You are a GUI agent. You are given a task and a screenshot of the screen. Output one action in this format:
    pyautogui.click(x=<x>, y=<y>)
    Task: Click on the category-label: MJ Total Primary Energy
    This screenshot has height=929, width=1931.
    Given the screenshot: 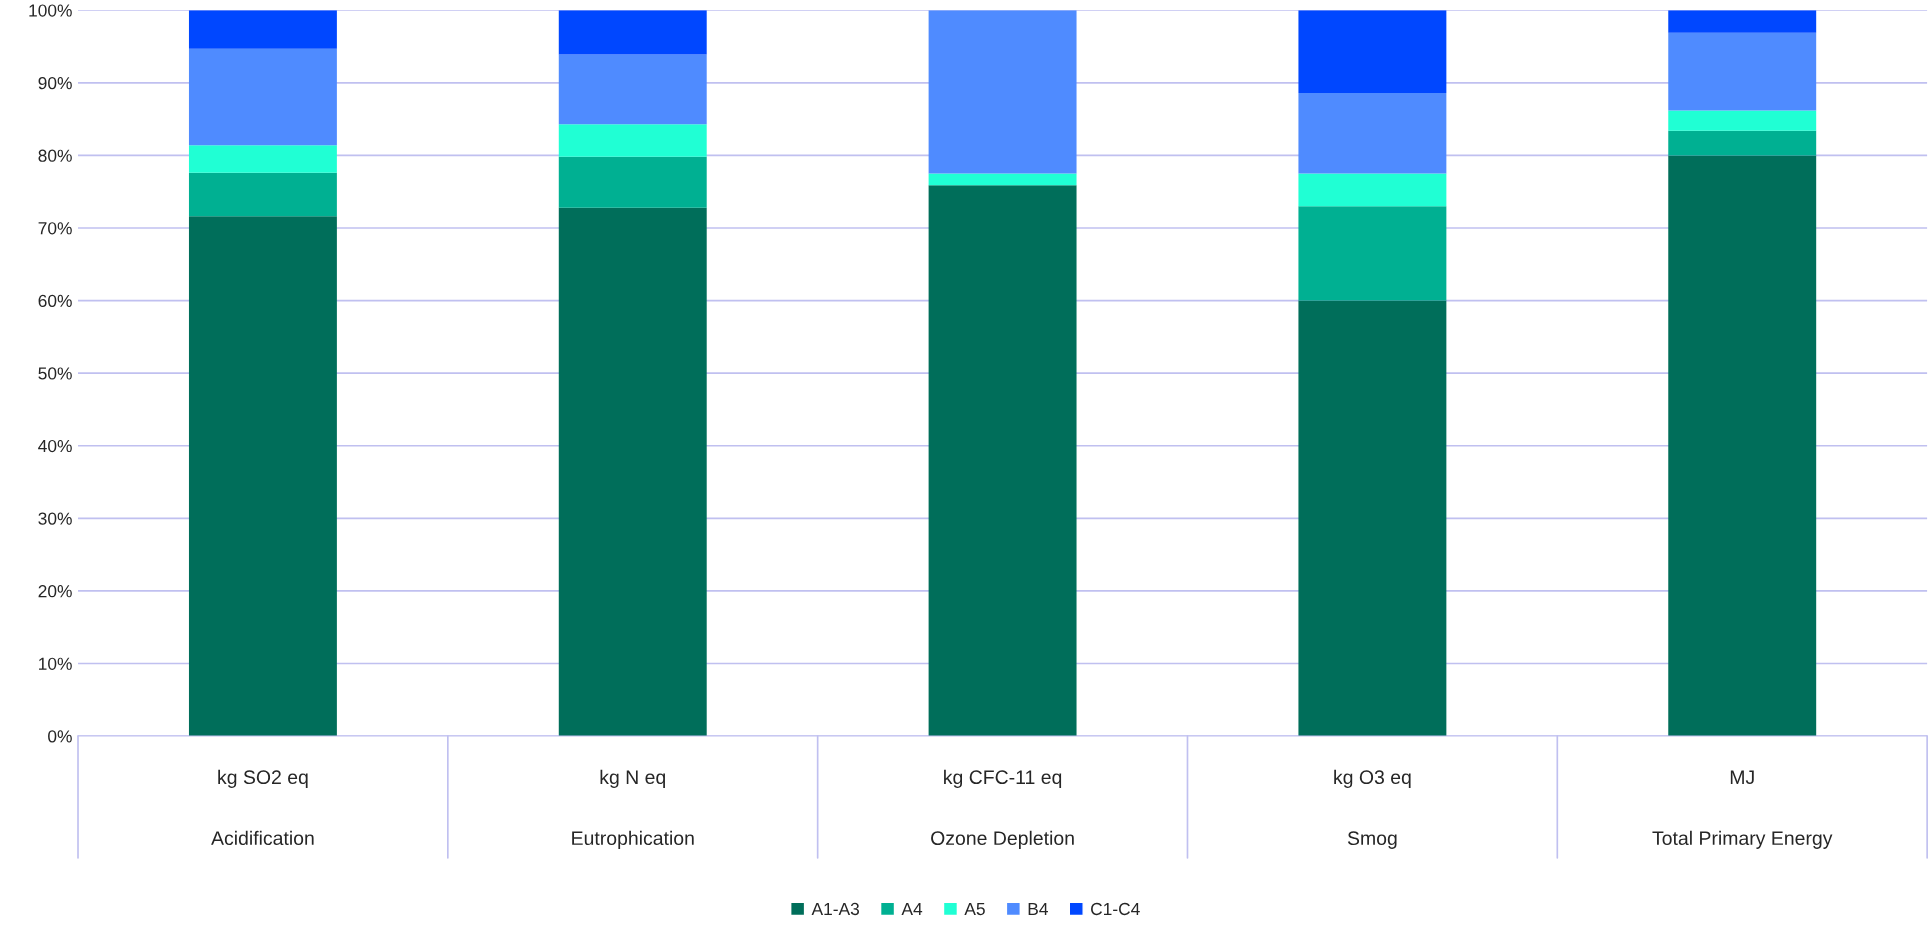 What is the action you would take?
    pyautogui.click(x=1742, y=809)
    